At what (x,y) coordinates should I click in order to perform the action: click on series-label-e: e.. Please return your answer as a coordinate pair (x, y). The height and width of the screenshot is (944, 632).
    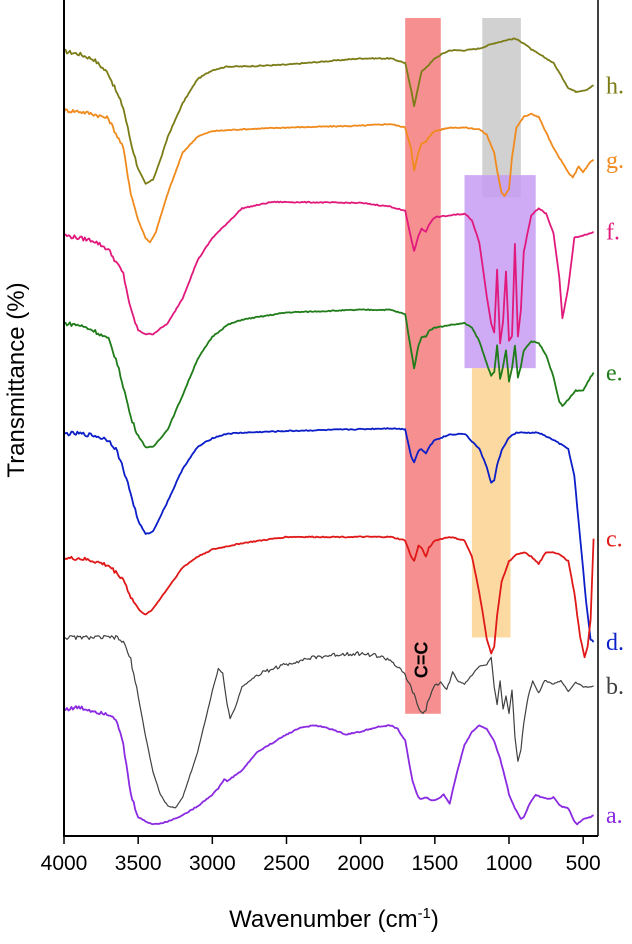
    Looking at the image, I should click on (614, 374).